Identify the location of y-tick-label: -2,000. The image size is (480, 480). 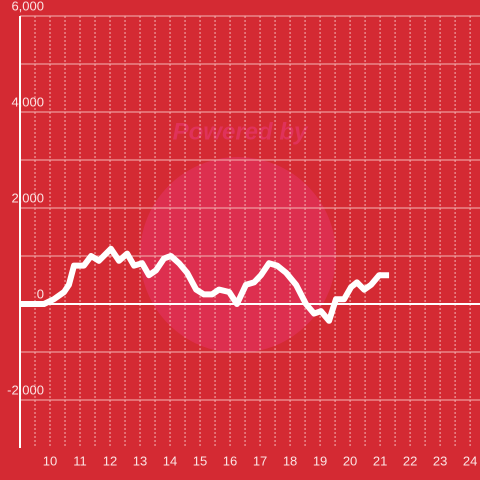
(25, 389).